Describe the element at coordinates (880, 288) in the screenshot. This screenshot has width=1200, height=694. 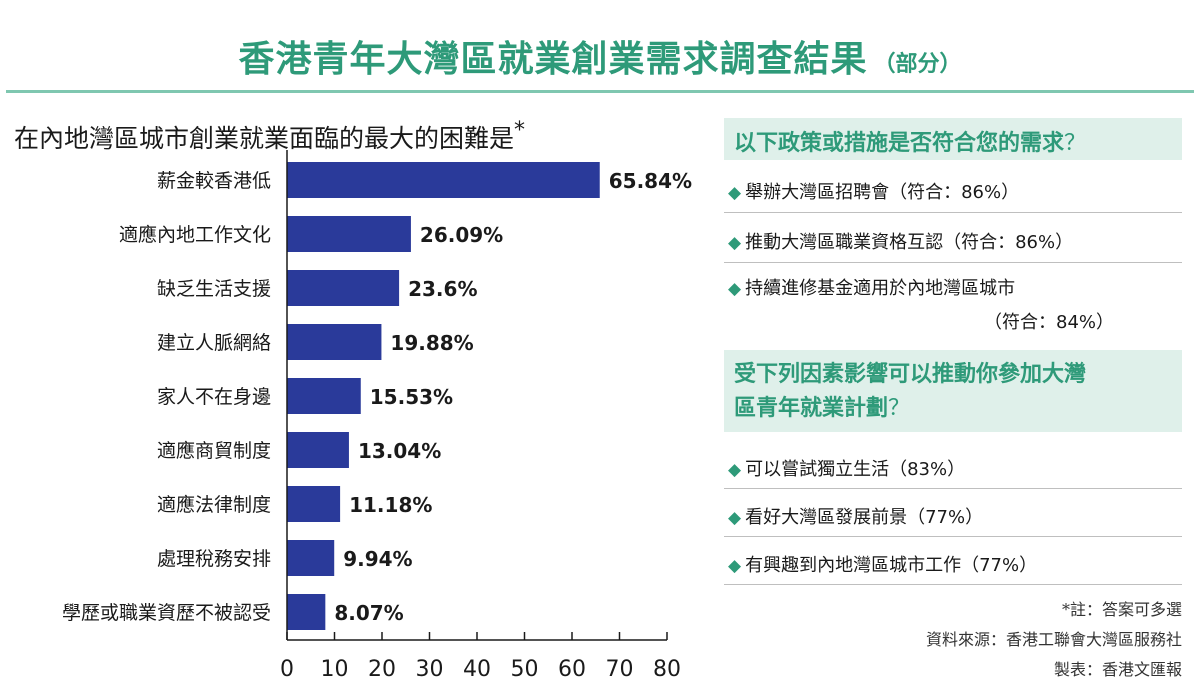
I see `panel1-item-3-text: 持續進修基金適用於內地灣區城市` at that location.